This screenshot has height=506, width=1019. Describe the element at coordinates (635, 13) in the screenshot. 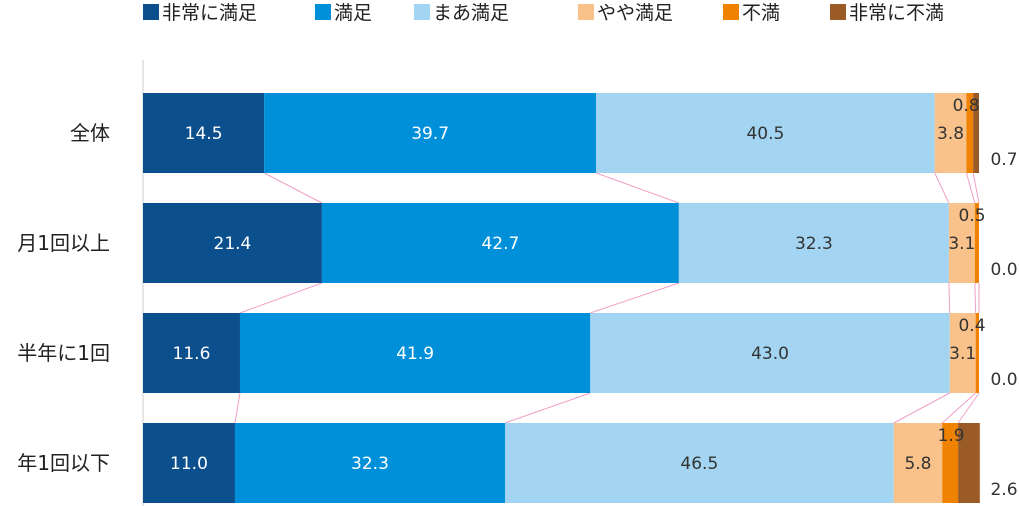

I see `legend-entry: やや満足` at that location.